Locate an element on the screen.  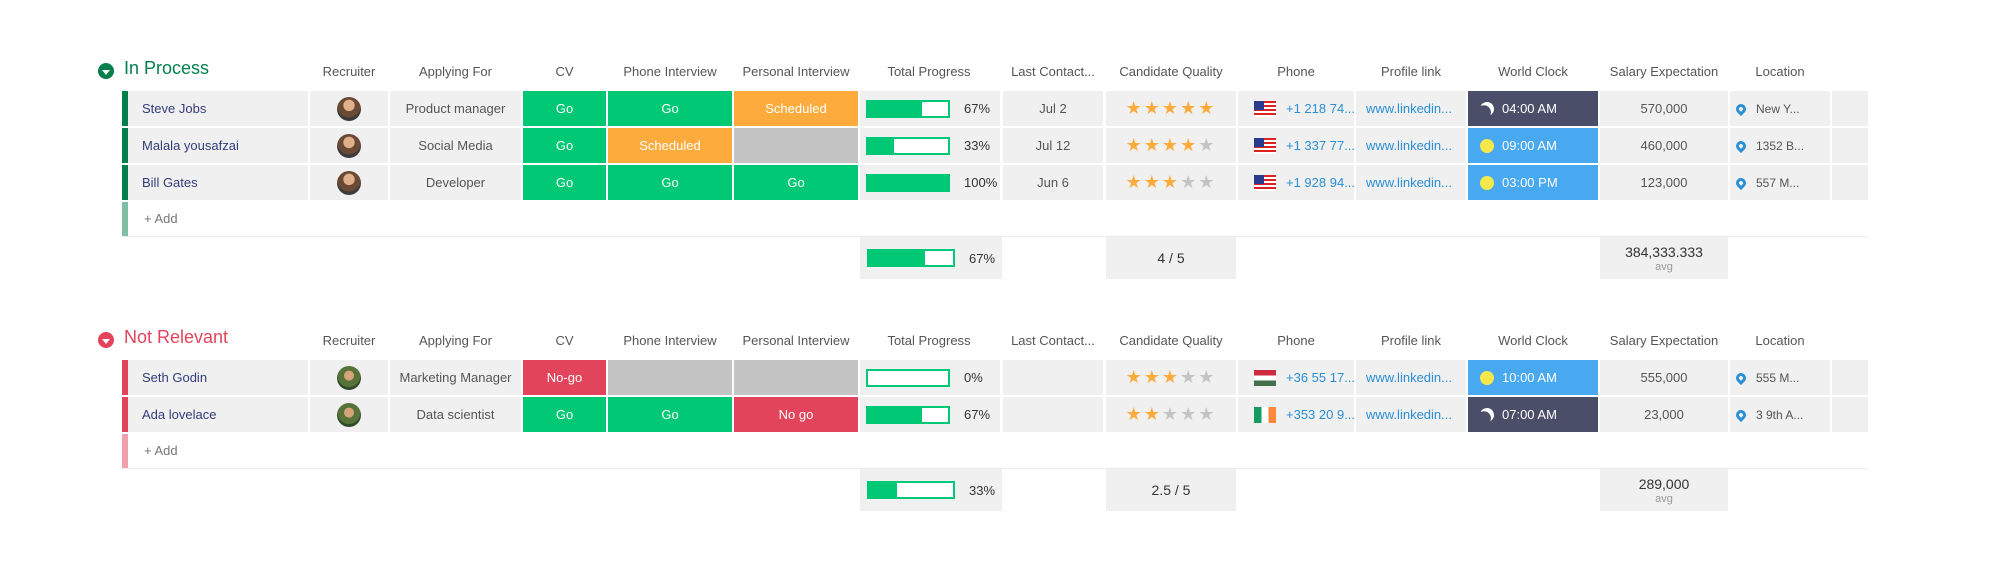
column-header-candidate-quality: Candidate Quality is located at coordinates (1171, 71).